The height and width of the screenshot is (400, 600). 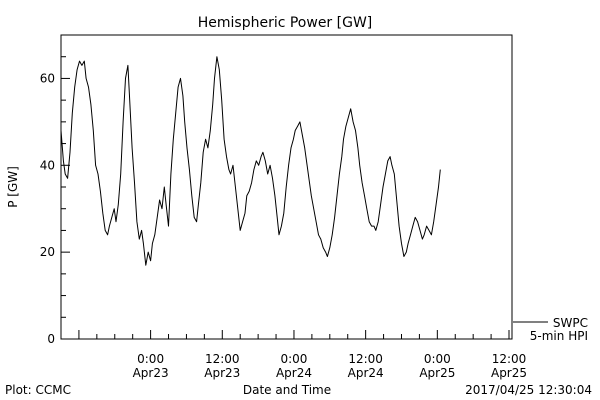 What do you see at coordinates (38, 390) in the screenshot?
I see `footer-plot-credit: Plot: CCMC` at bounding box center [38, 390].